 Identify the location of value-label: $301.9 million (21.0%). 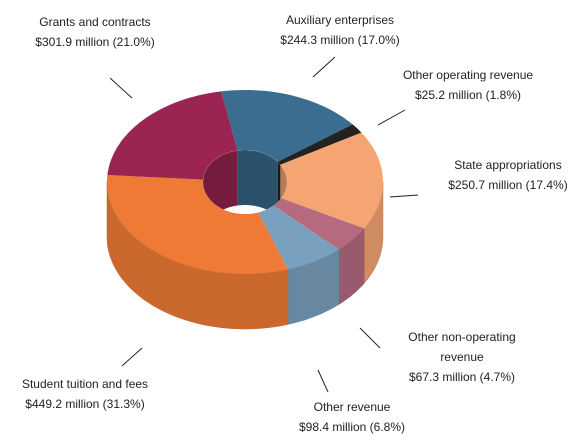
(95, 42).